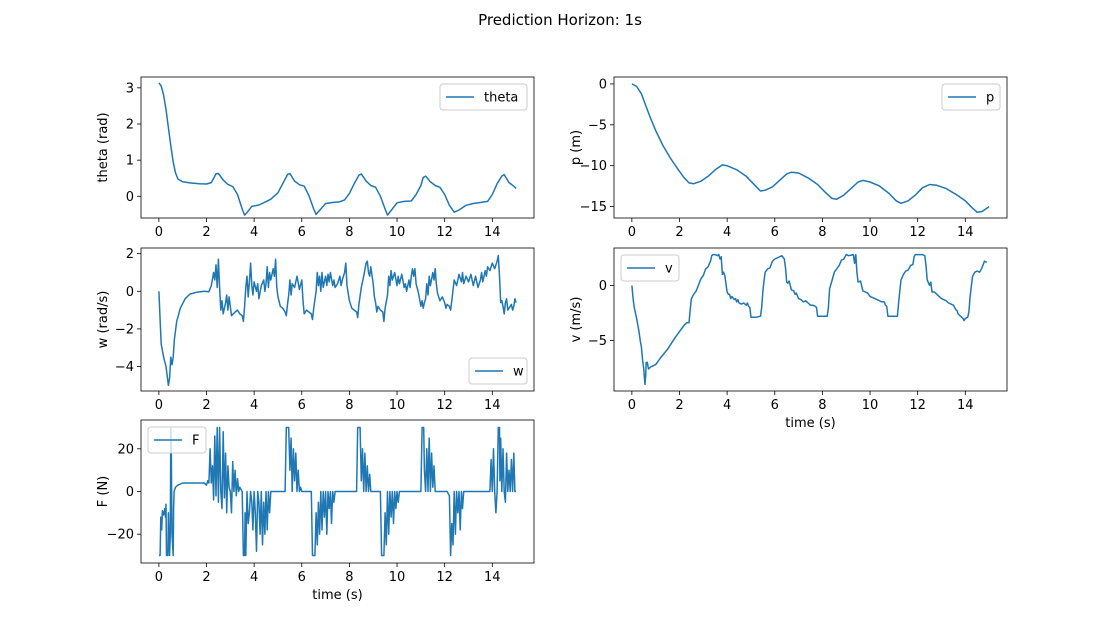 The height and width of the screenshot is (633, 1120). I want to click on subplot-F: 0 2 4 6 8 10 12 14 20 0 −20 F (N) time (s) F, so click(315, 511).